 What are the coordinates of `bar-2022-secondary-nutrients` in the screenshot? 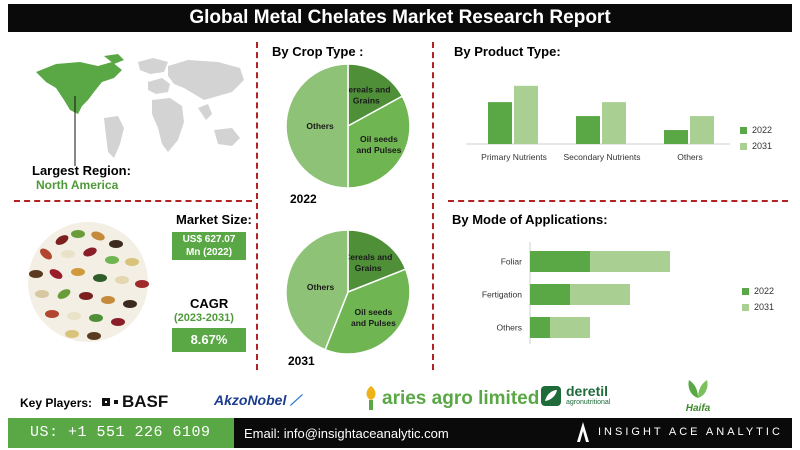 It's located at (588, 130).